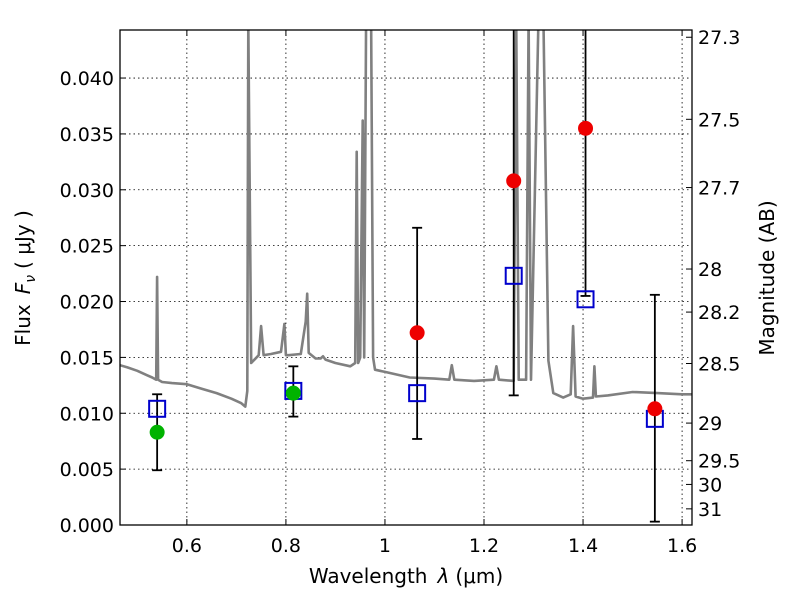  I want to click on x-tick-label: 0.6, so click(187, 546).